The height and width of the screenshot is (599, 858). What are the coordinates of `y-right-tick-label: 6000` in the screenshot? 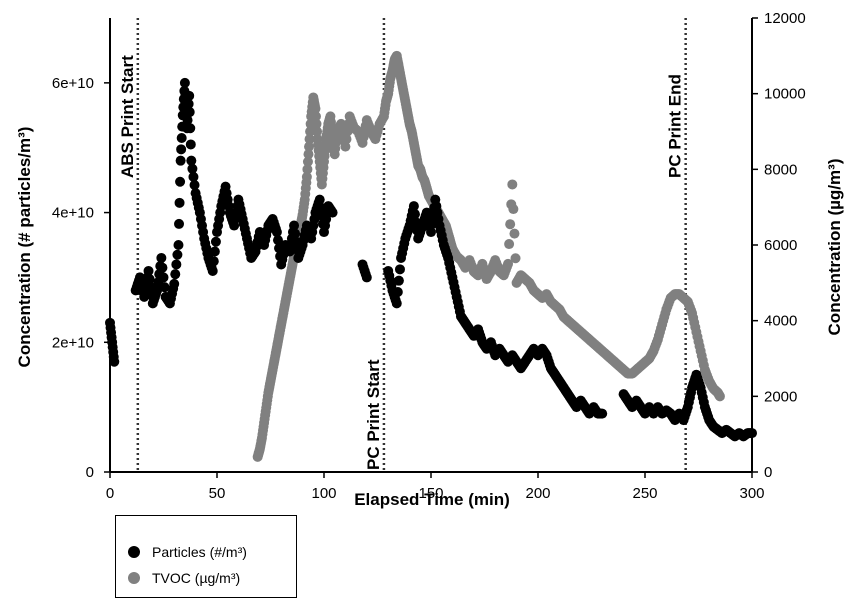 It's located at (780, 245).